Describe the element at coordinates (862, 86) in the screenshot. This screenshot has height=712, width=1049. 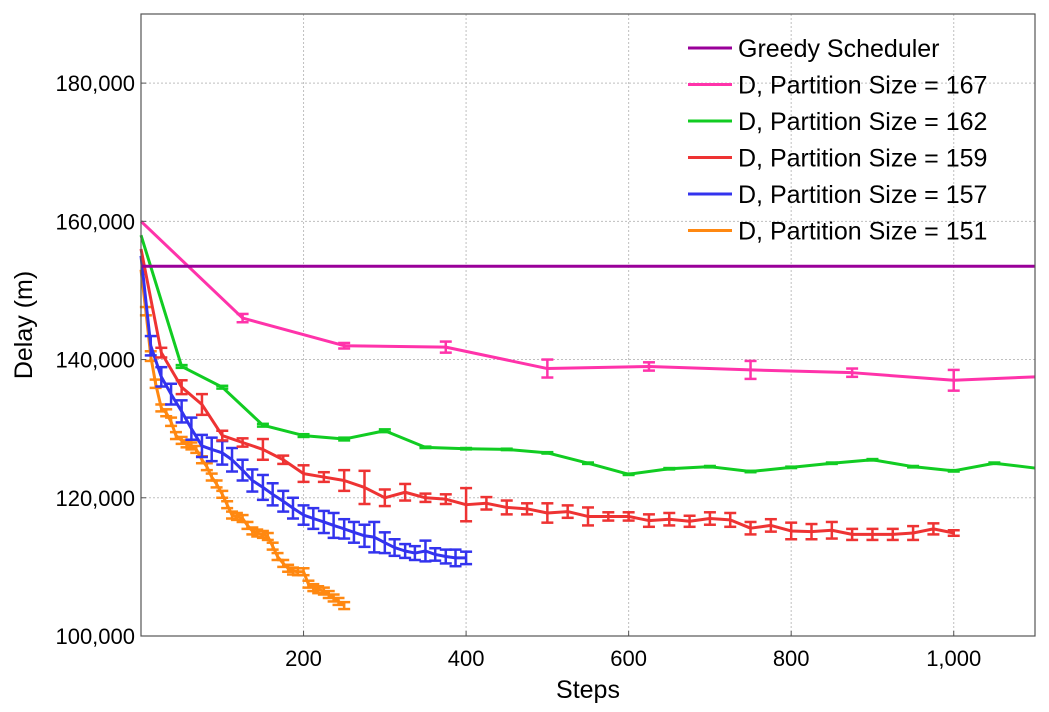
I see `legend-label: D, Partition Size = 167` at that location.